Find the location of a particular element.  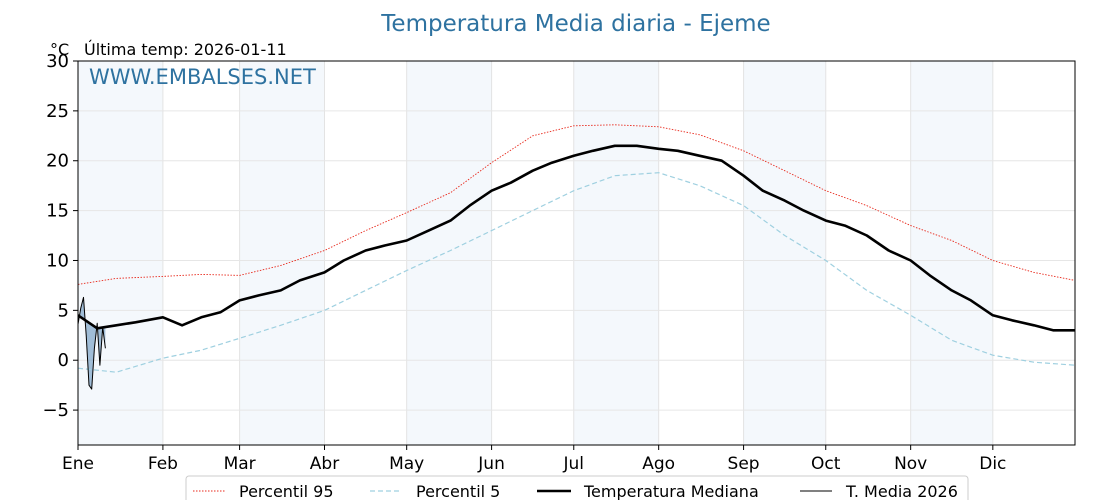

legend-label-p5: Percentil 5 is located at coordinates (458, 491).